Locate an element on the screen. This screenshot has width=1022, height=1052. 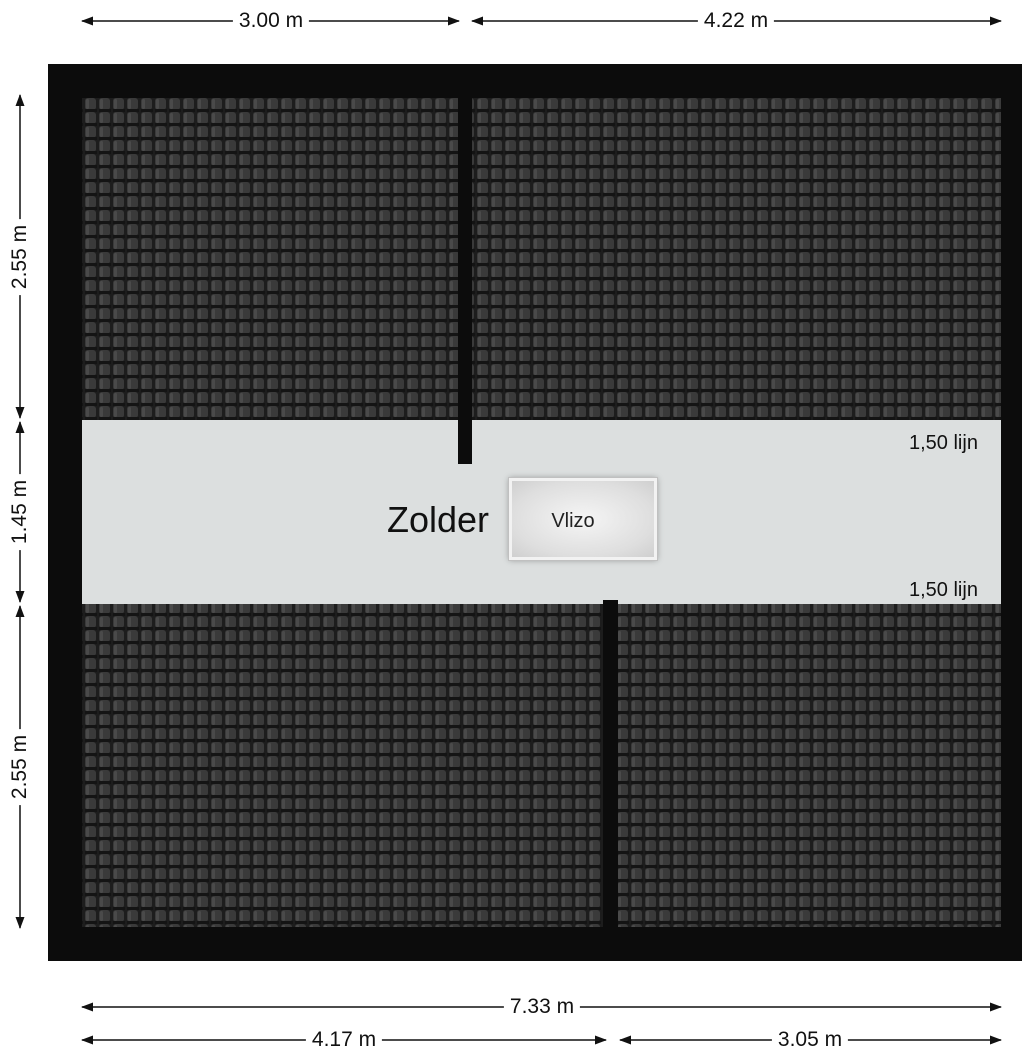
height-line-label-bottom: 1,50 lijn is located at coordinates (943, 590).